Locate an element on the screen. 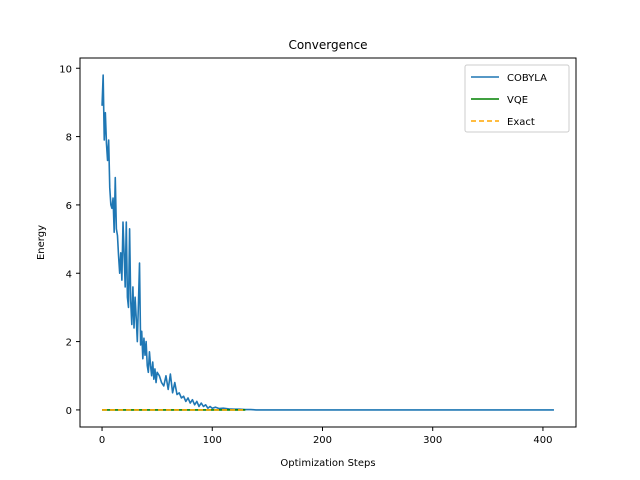 The height and width of the screenshot is (480, 640). legend-label-vqe: VQE is located at coordinates (517, 100).